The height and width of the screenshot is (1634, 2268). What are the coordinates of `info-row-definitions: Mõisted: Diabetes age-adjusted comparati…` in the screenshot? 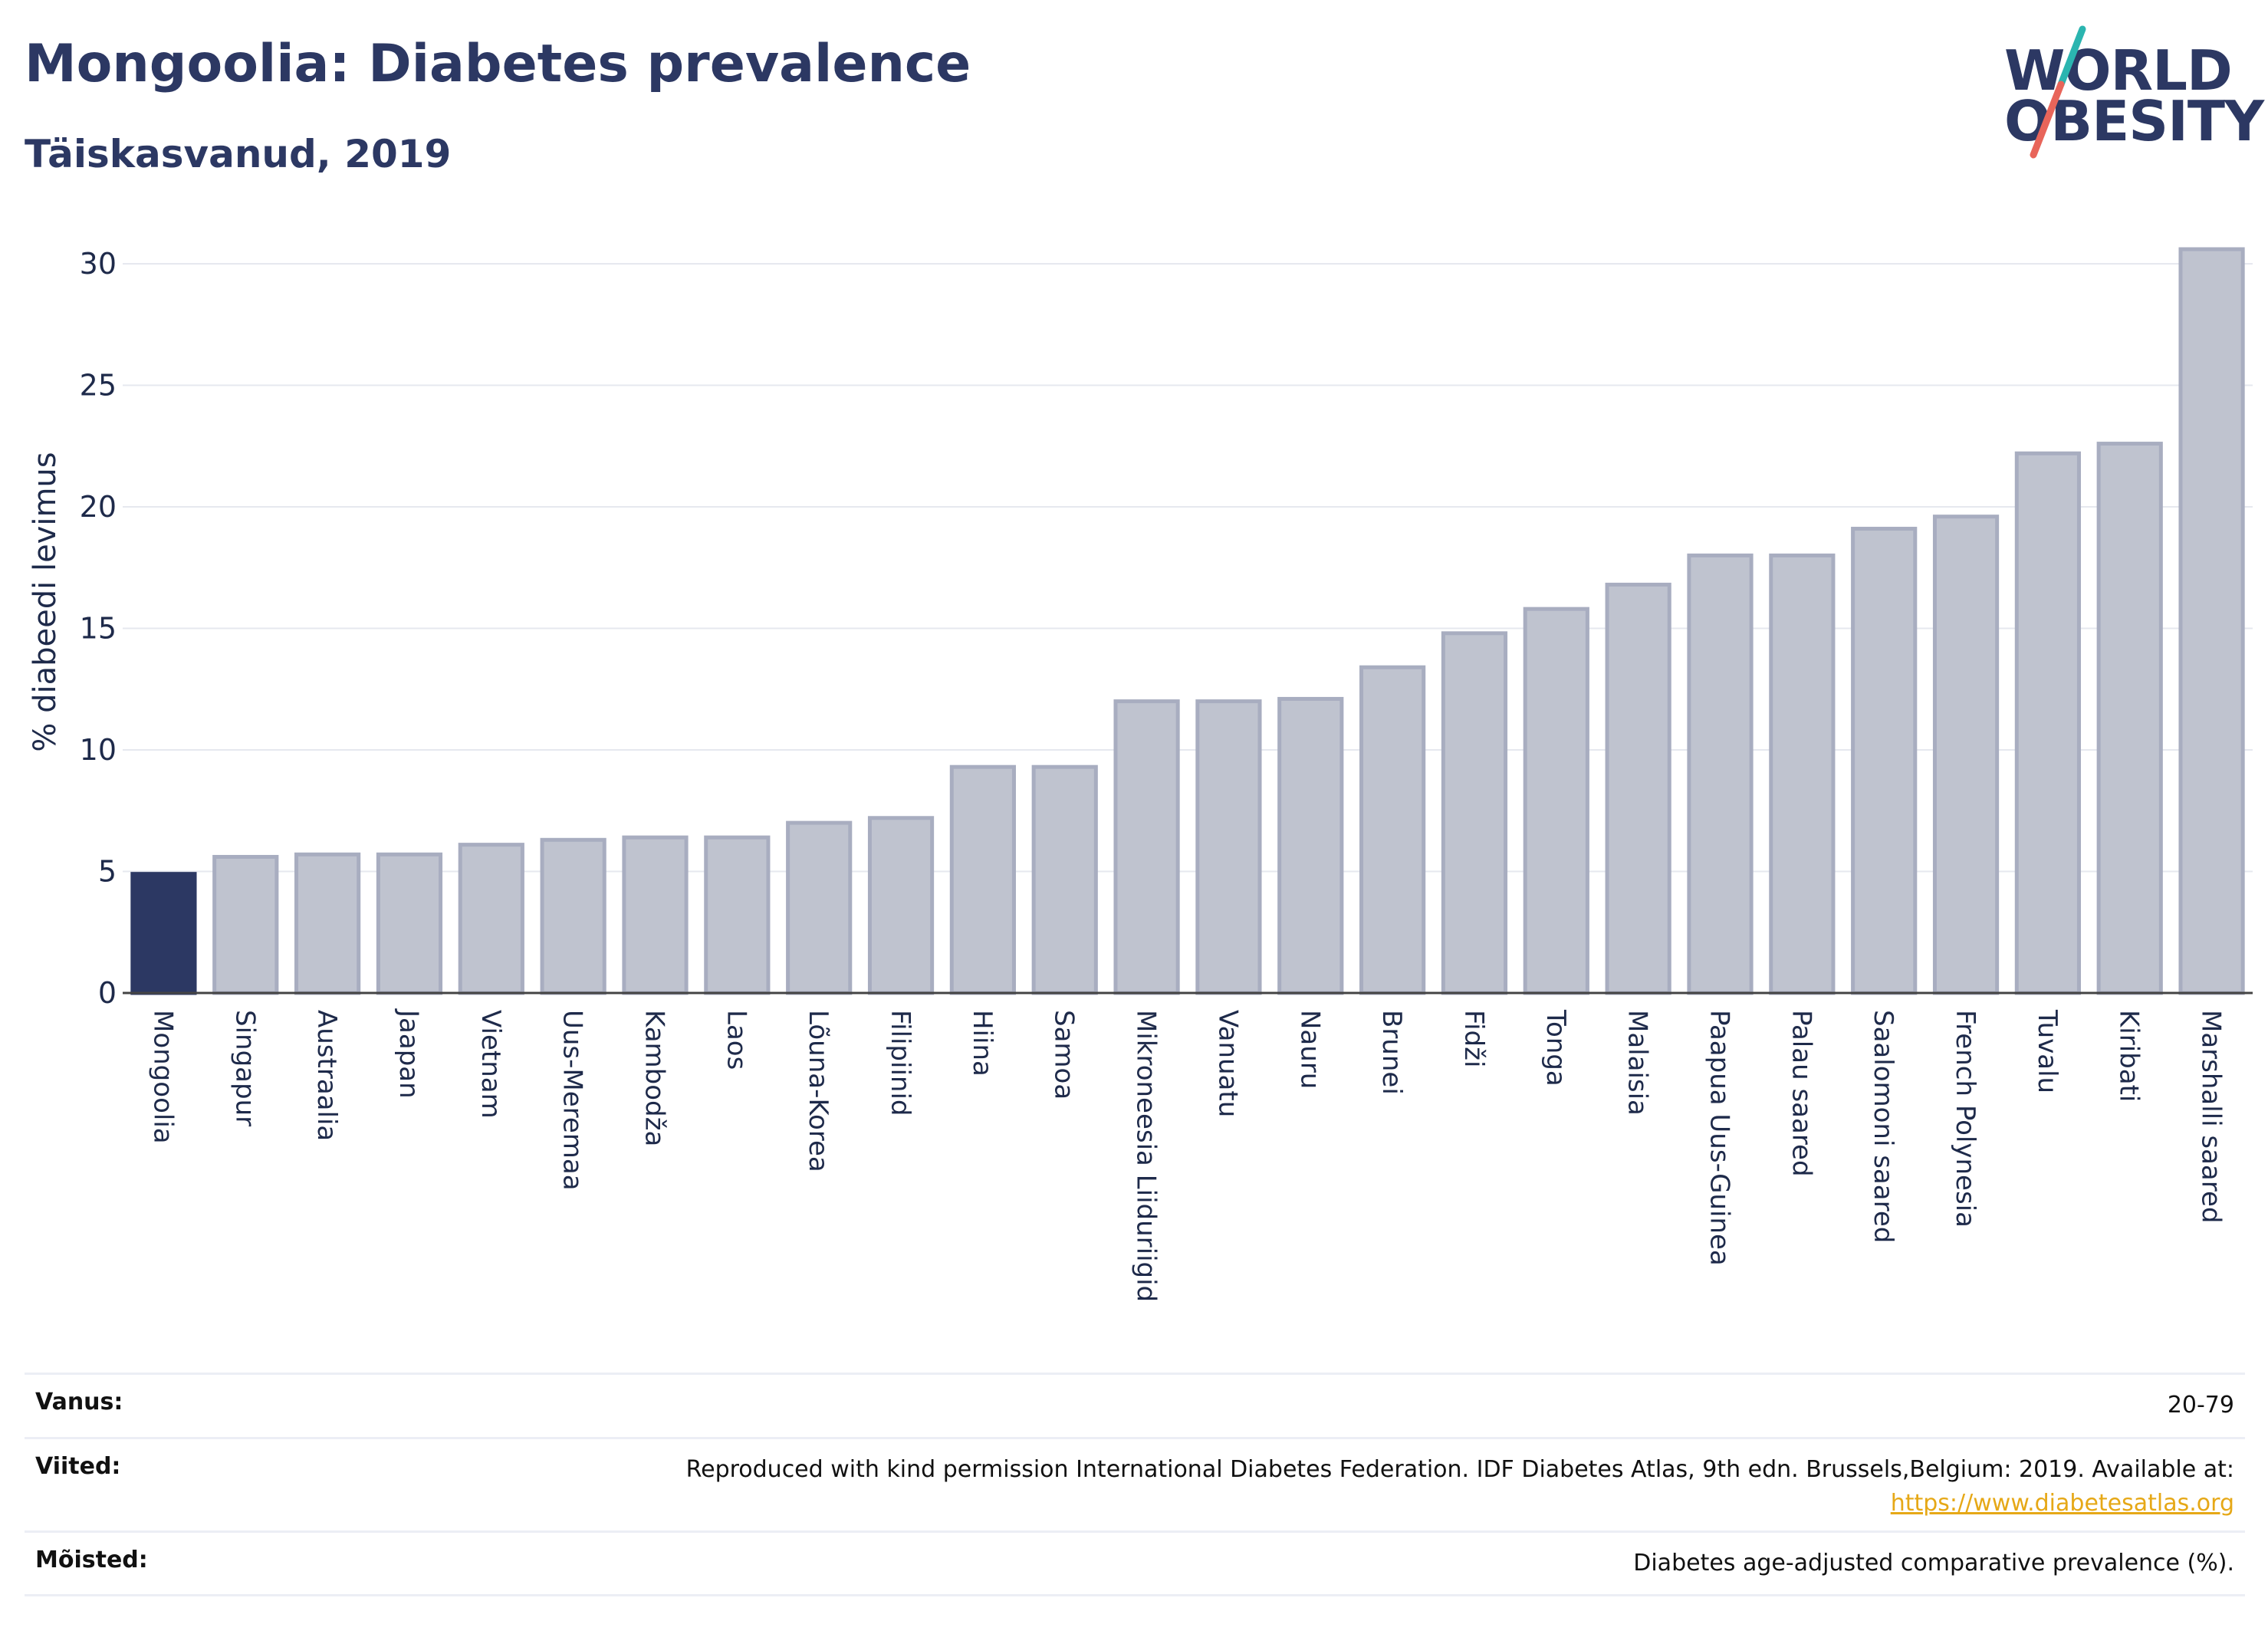 It's located at (1135, 1563).